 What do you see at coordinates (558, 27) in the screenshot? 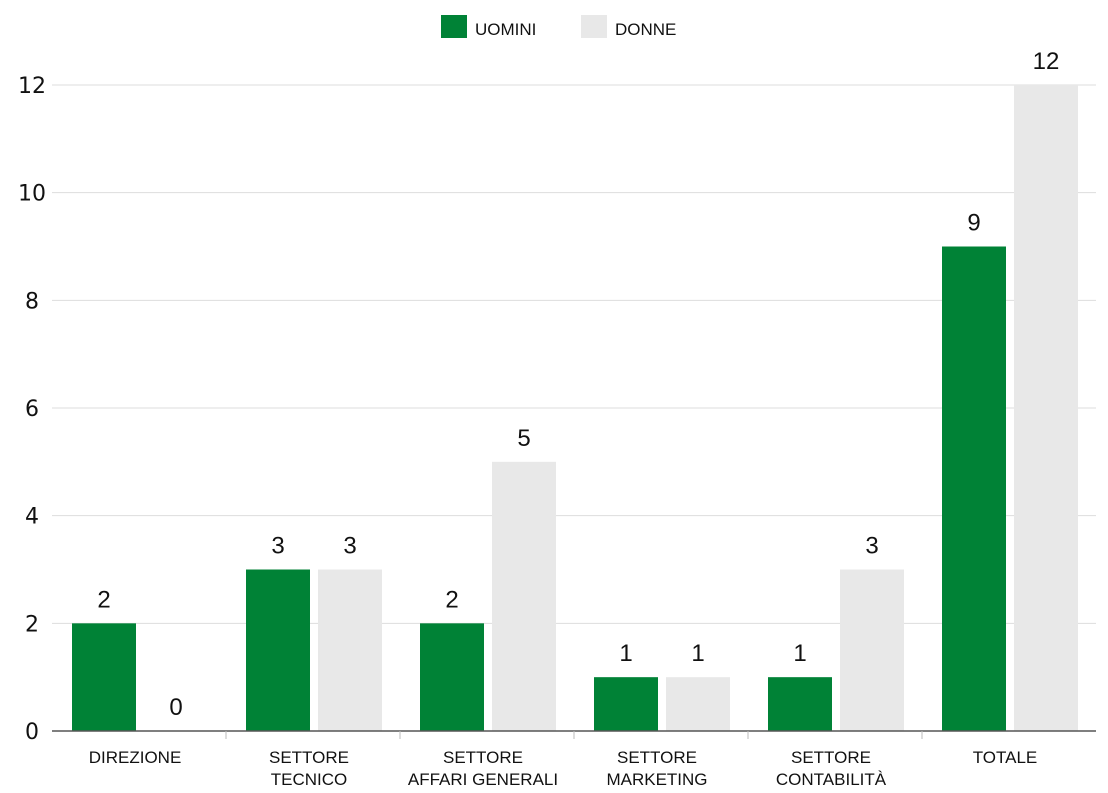
I see `legend: UOMINI DONNE` at bounding box center [558, 27].